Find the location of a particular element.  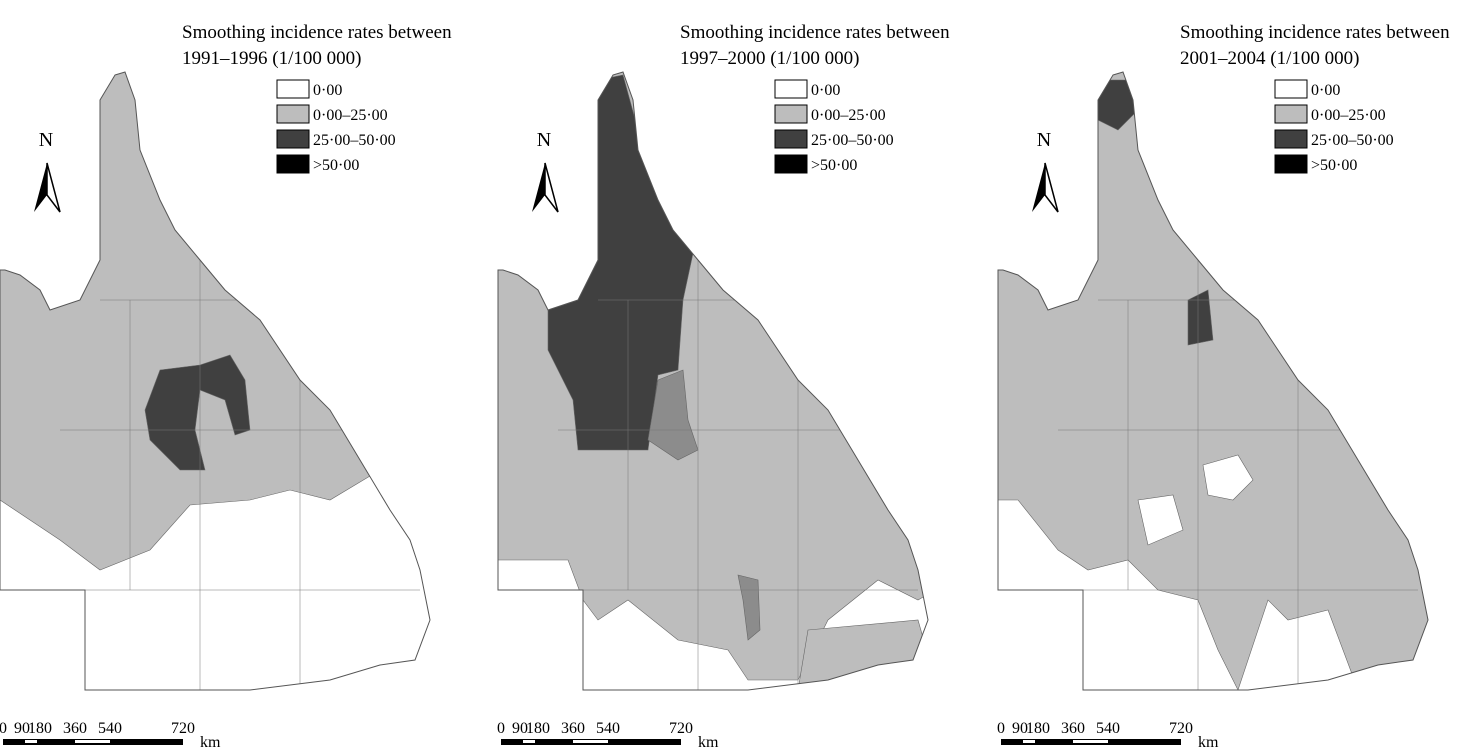

map-title: 1997–2000 (1/100 000) is located at coordinates (769, 58).